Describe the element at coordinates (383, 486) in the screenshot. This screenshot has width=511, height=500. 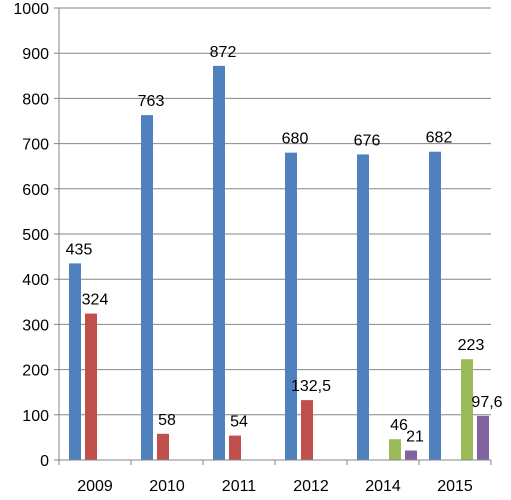
I see `x-tick-label: 2014` at that location.